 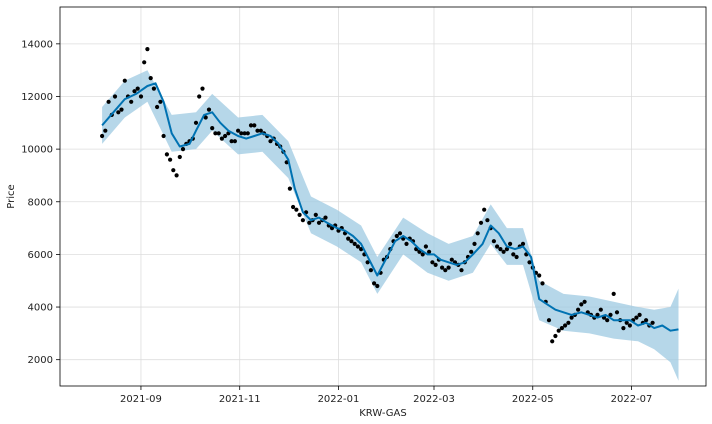 What do you see at coordinates (339, 399) in the screenshot?
I see `x-tick-label: 2022-01` at bounding box center [339, 399].